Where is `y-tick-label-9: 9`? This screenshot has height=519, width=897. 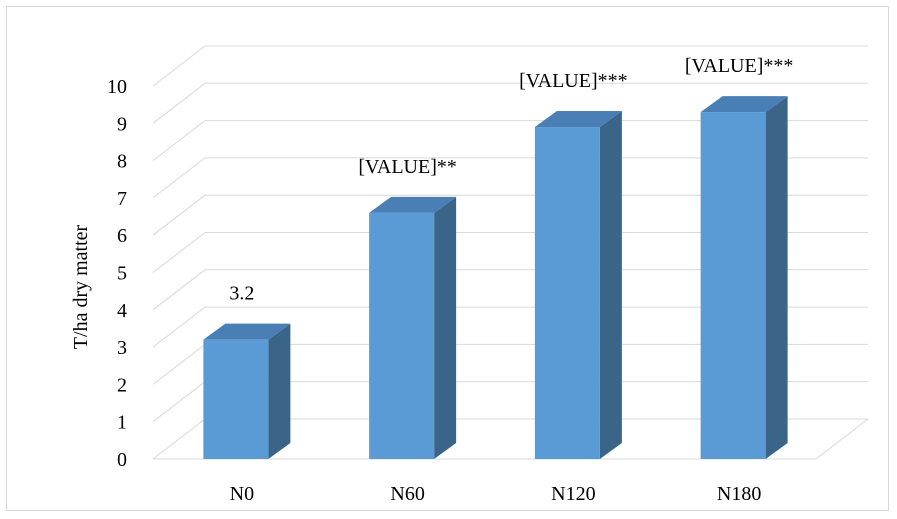 y-tick-label-9: 9 is located at coordinates (122, 124).